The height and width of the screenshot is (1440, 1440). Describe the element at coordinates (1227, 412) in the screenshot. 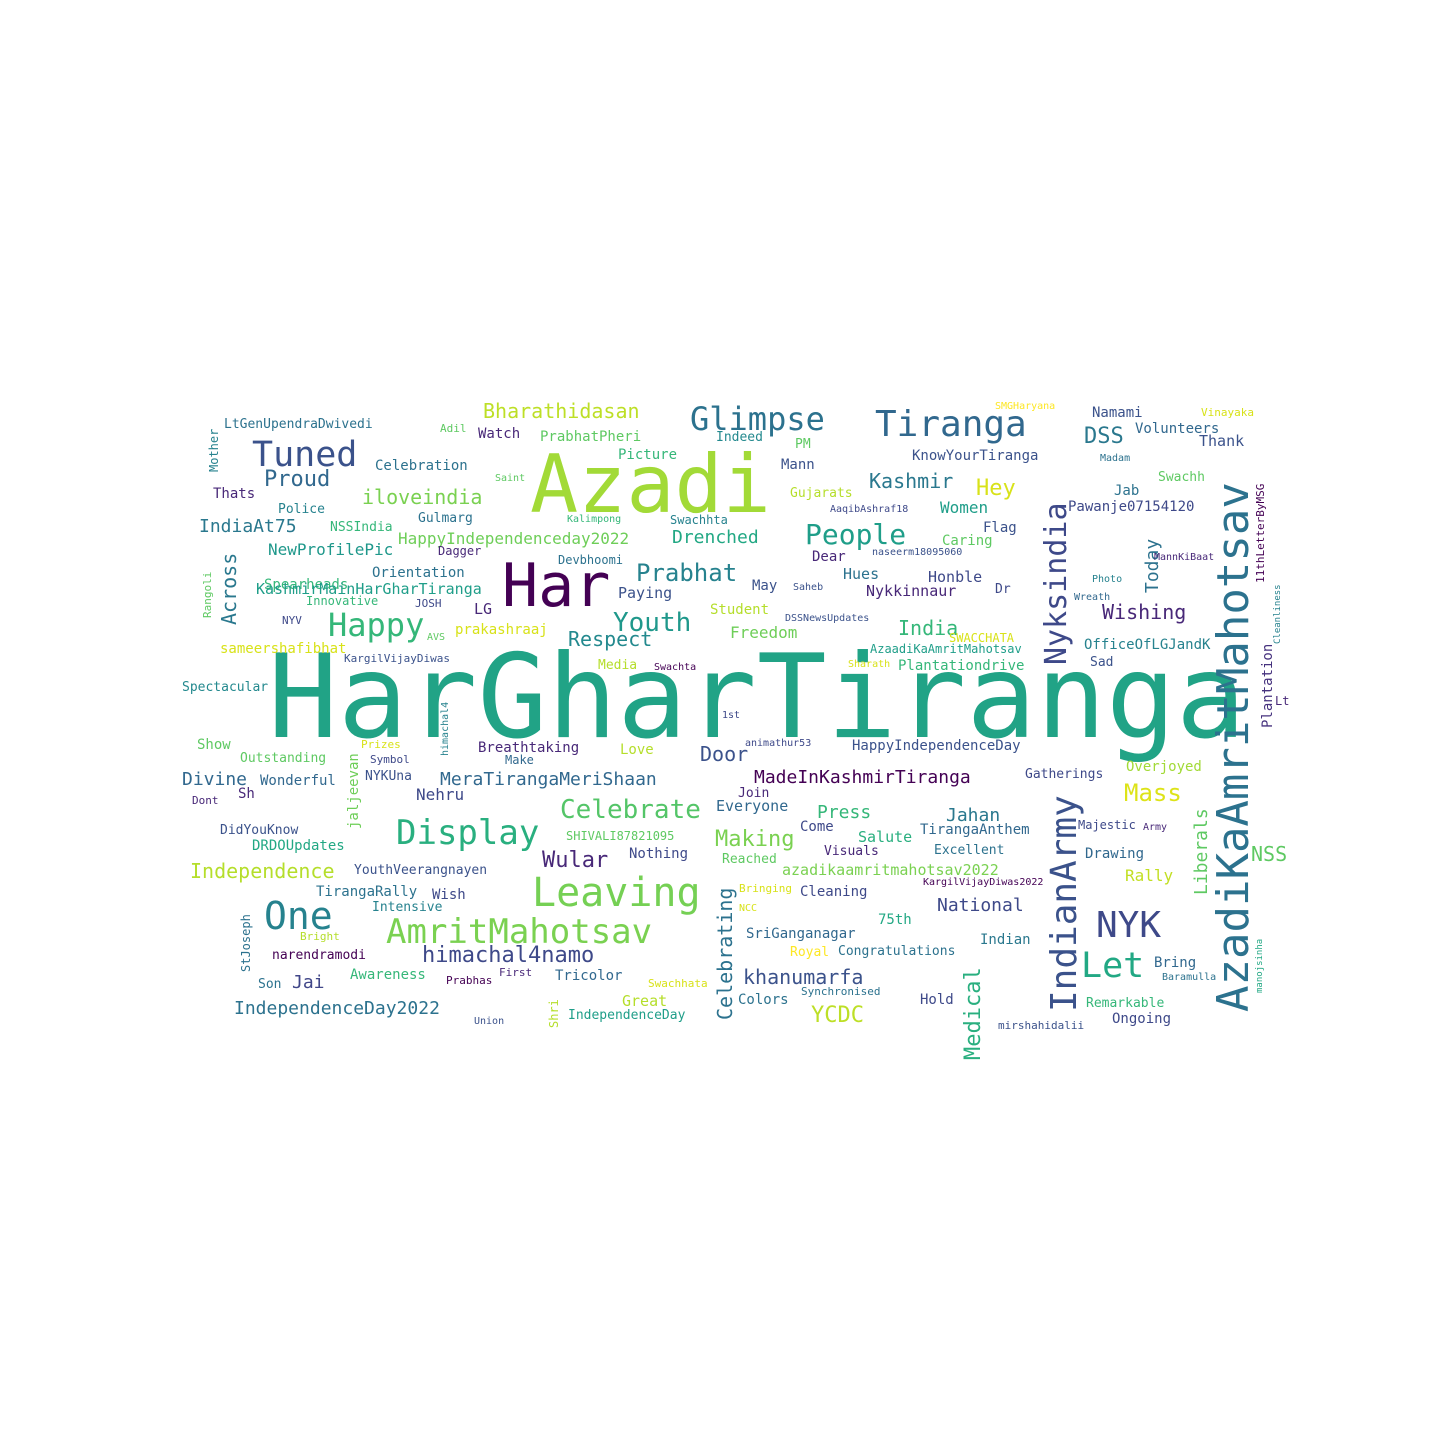

I see `cloud-word: Vinayaka` at that location.